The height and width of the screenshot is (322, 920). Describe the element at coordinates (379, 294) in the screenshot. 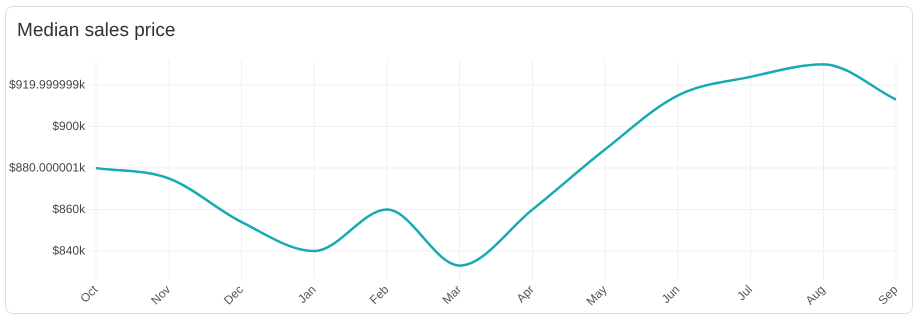

I see `x-tick-label: Feb` at that location.